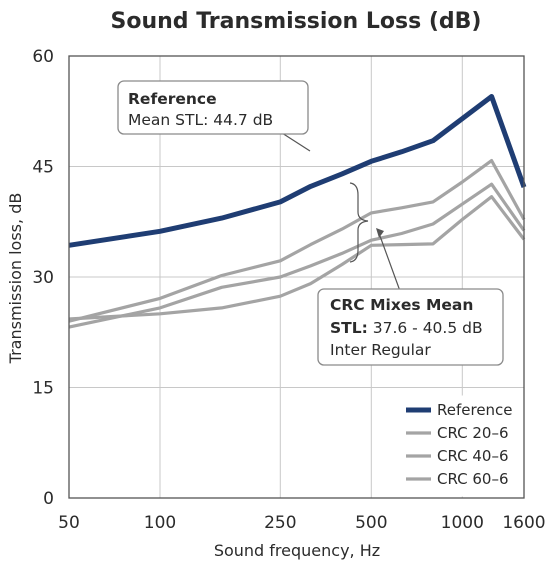 This screenshot has width=550, height=567. I want to click on x-tick-label-0: 50, so click(69, 523).